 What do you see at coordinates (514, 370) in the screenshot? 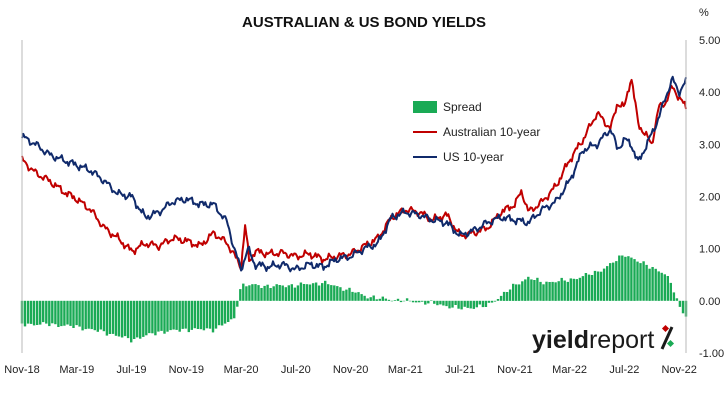
I see `x-tick-label: Nov-21` at bounding box center [514, 370].